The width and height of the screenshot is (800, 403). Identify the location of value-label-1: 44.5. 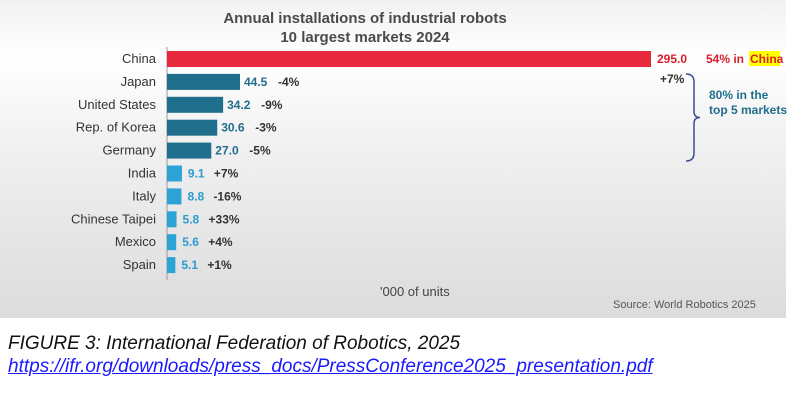
(256, 82).